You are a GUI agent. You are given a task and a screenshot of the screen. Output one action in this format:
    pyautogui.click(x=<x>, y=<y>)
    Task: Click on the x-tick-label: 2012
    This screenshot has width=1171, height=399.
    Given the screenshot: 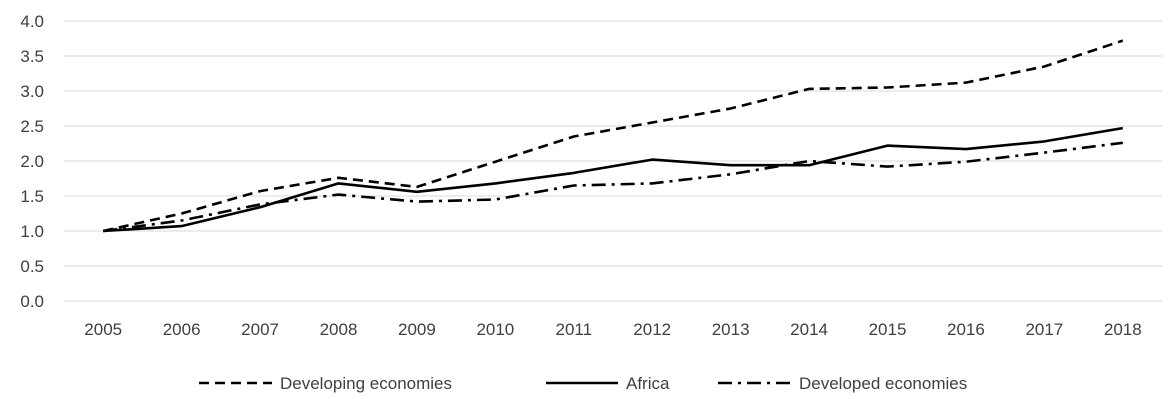 What is the action you would take?
    pyautogui.click(x=652, y=329)
    